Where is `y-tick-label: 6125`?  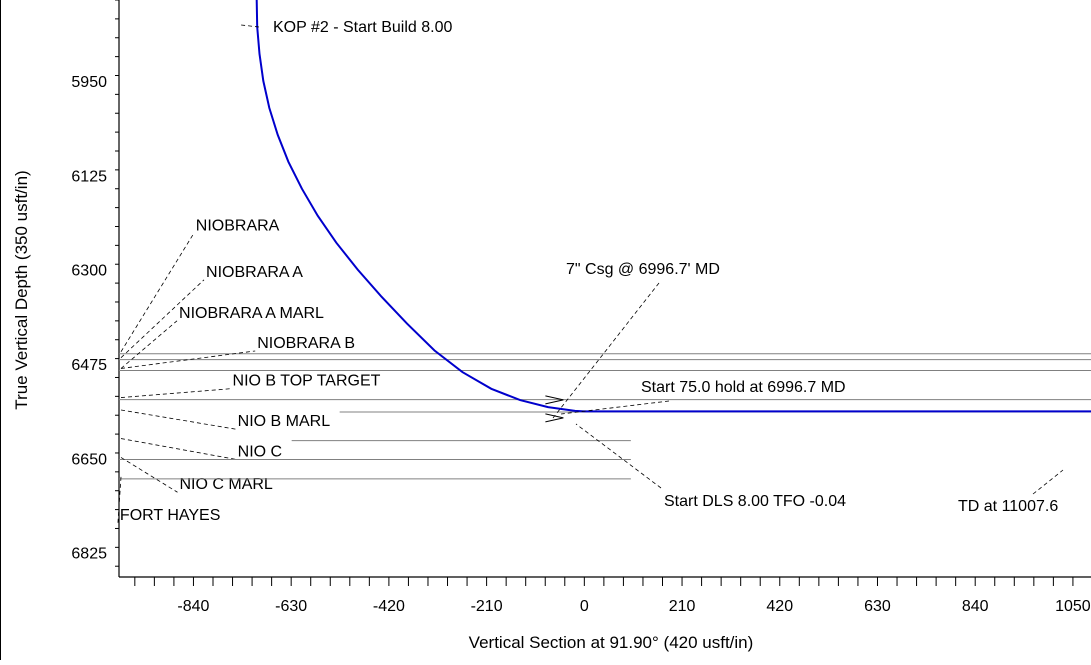 y-tick-label: 6125 is located at coordinates (89, 176).